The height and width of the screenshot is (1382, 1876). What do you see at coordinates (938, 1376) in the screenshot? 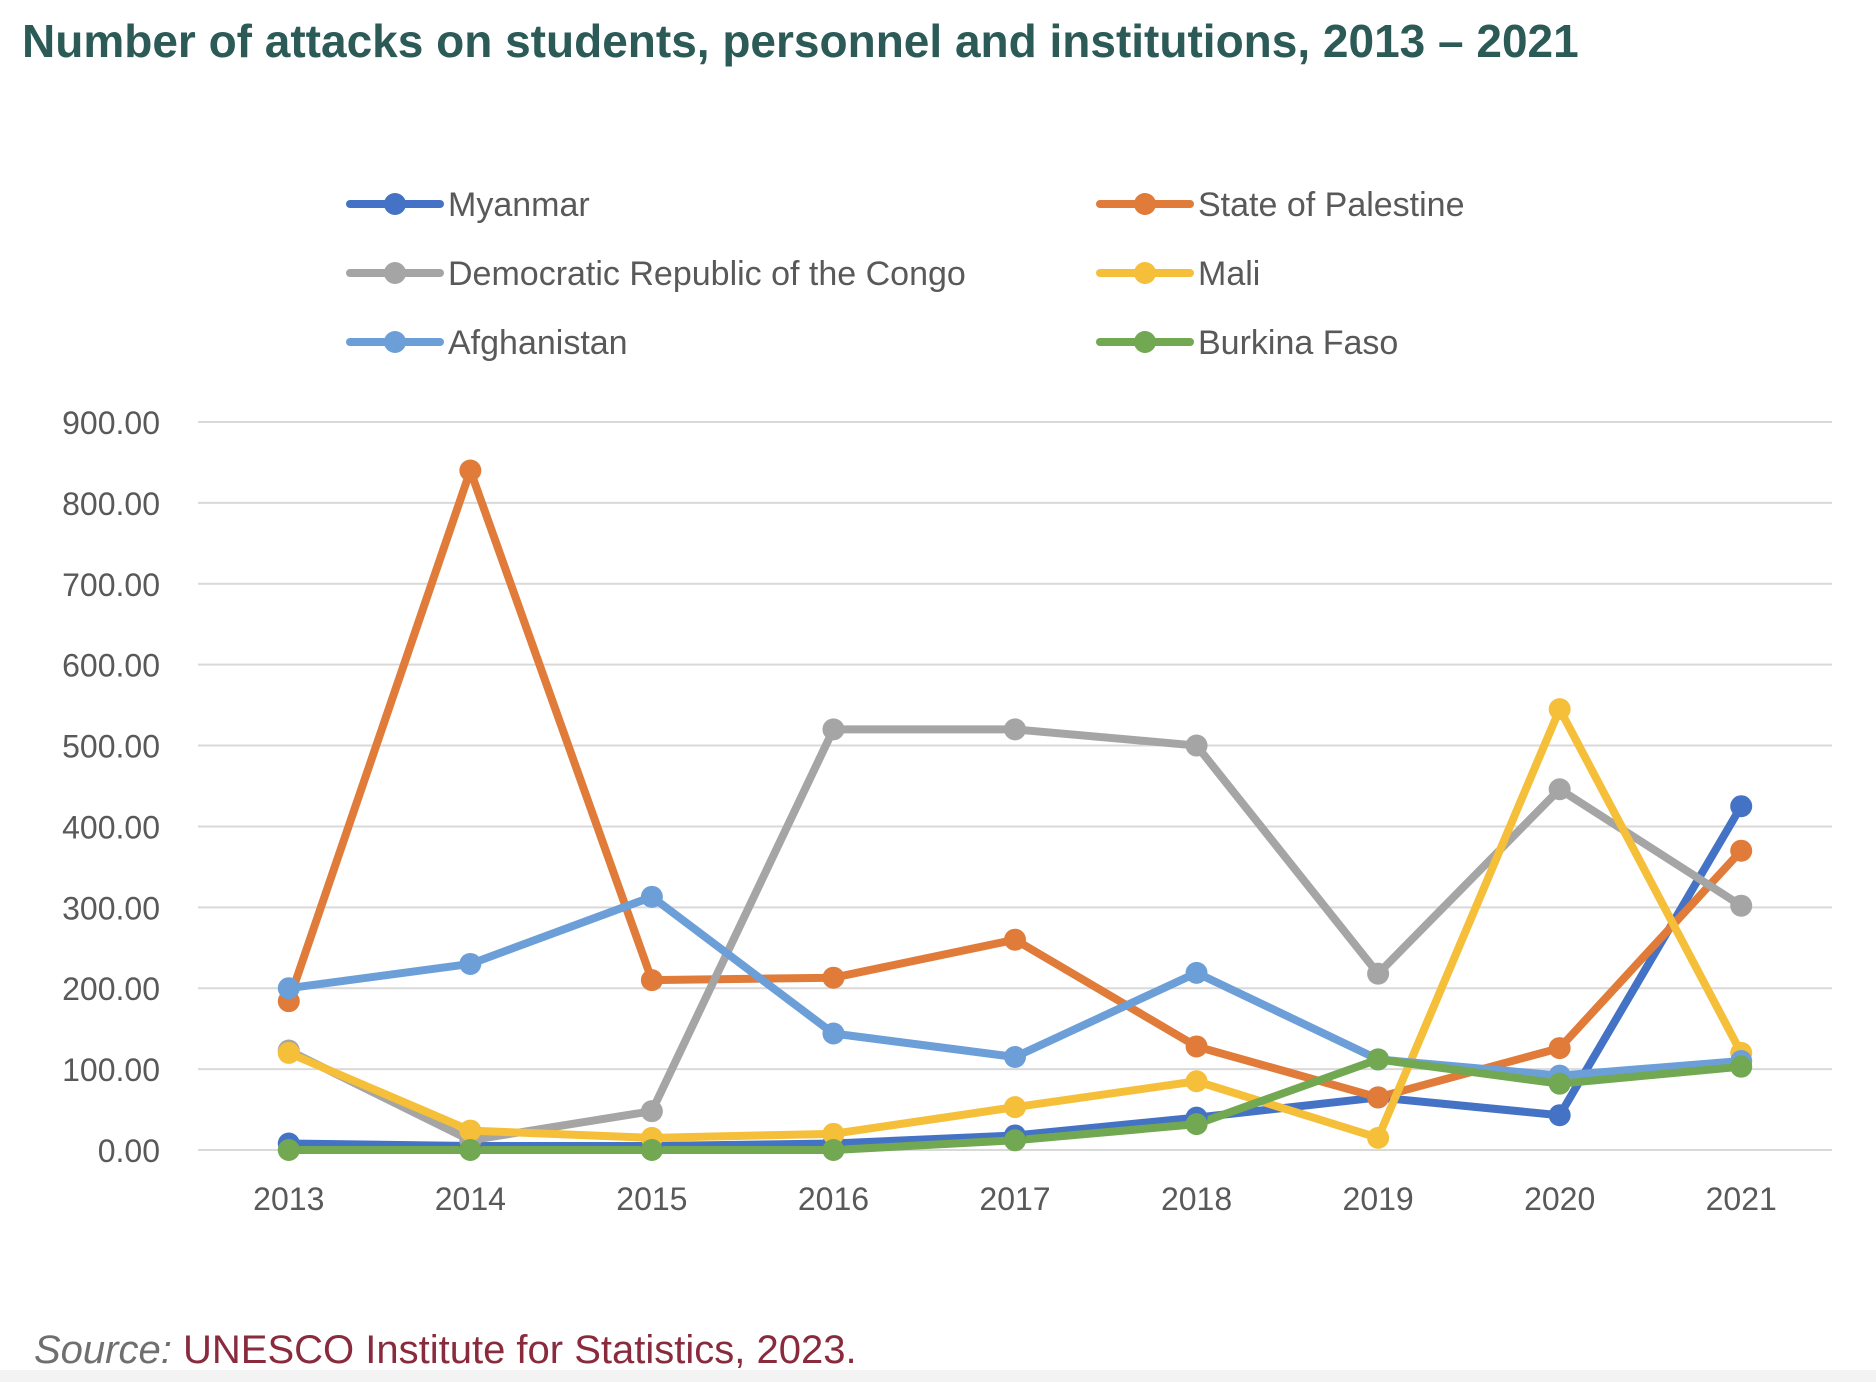
I see `bottom-divider` at bounding box center [938, 1376].